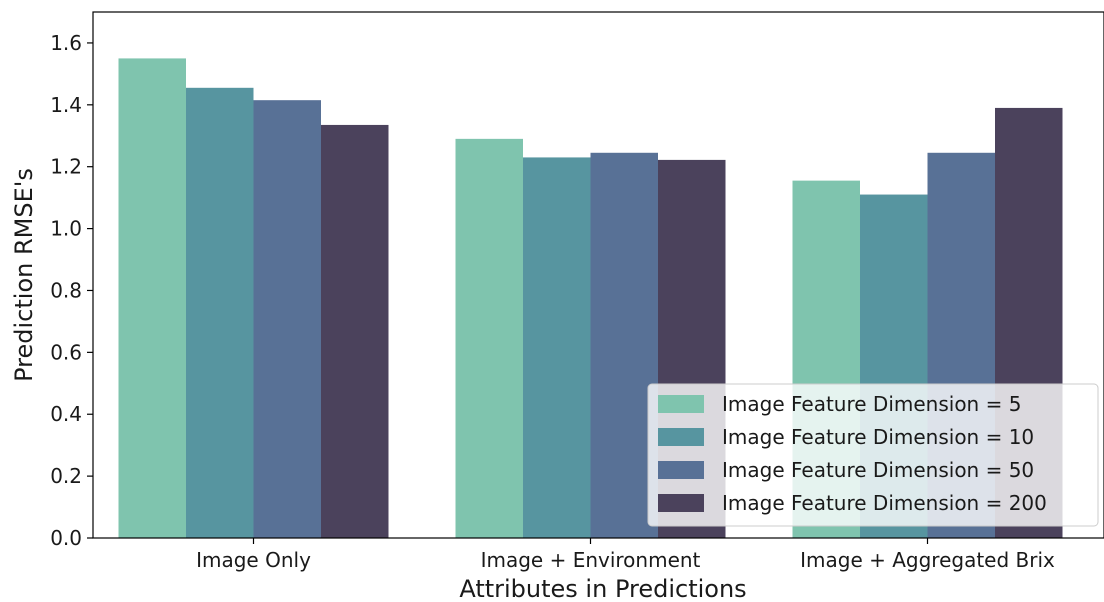 The image size is (1104, 602). I want to click on y-tick-label: 0.2, so click(66, 476).